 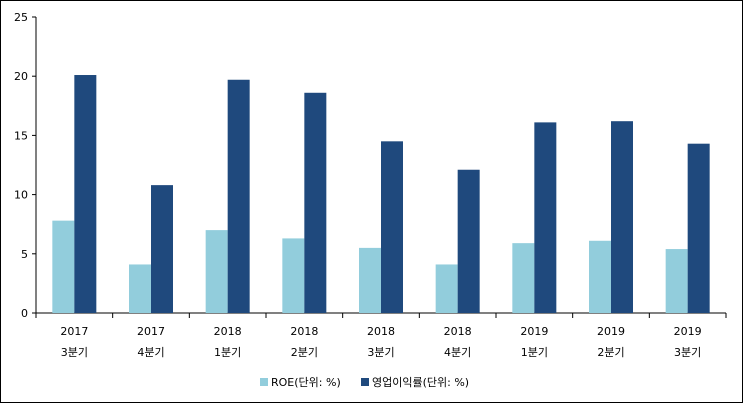 I want to click on legend-label: 영업이익률(단위: %), so click(x=420, y=382).